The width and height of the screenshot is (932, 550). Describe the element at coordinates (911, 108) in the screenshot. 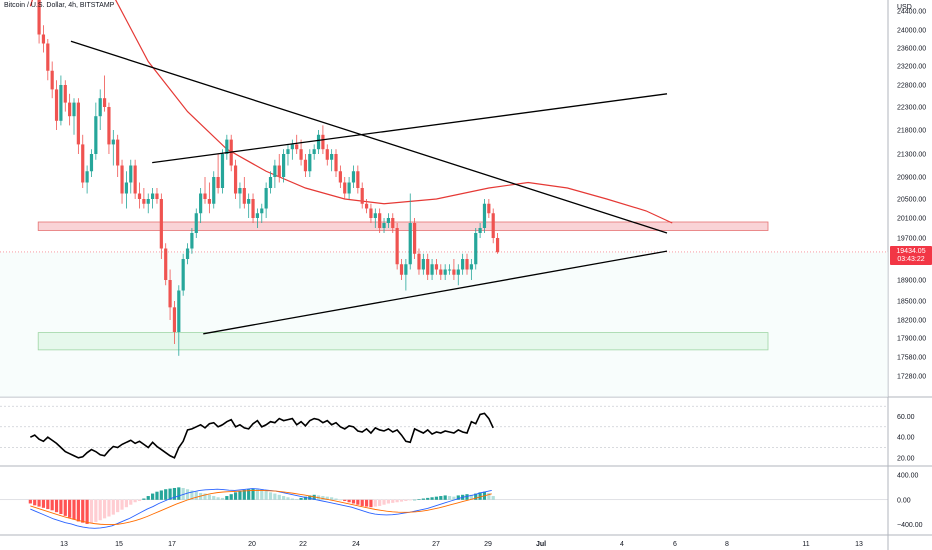

I see `price-tick-label: 22300.00` at that location.